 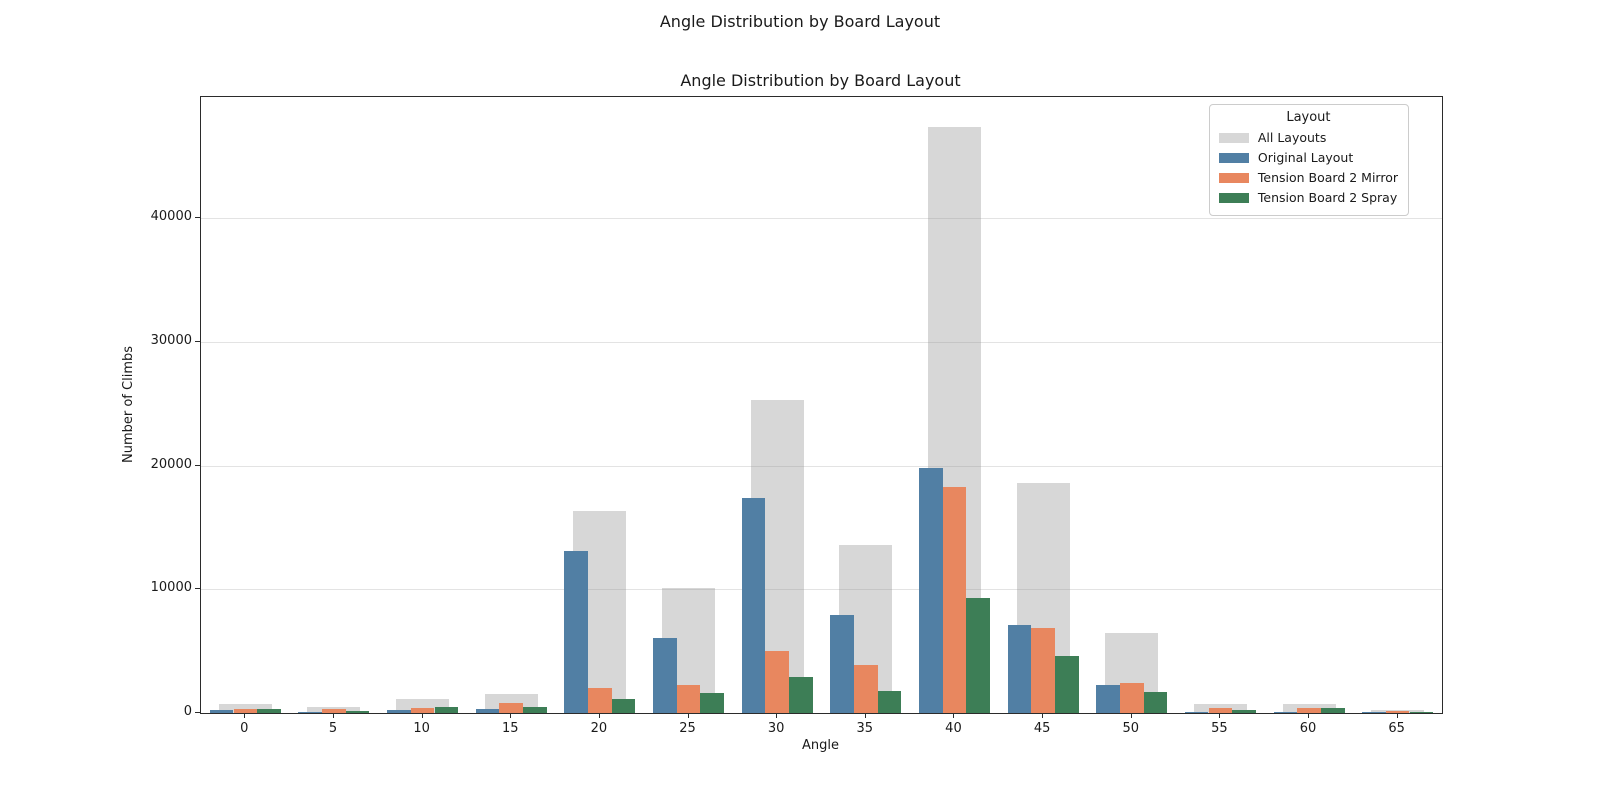 What do you see at coordinates (1396, 728) in the screenshot?
I see `x-tick-label: 65` at bounding box center [1396, 728].